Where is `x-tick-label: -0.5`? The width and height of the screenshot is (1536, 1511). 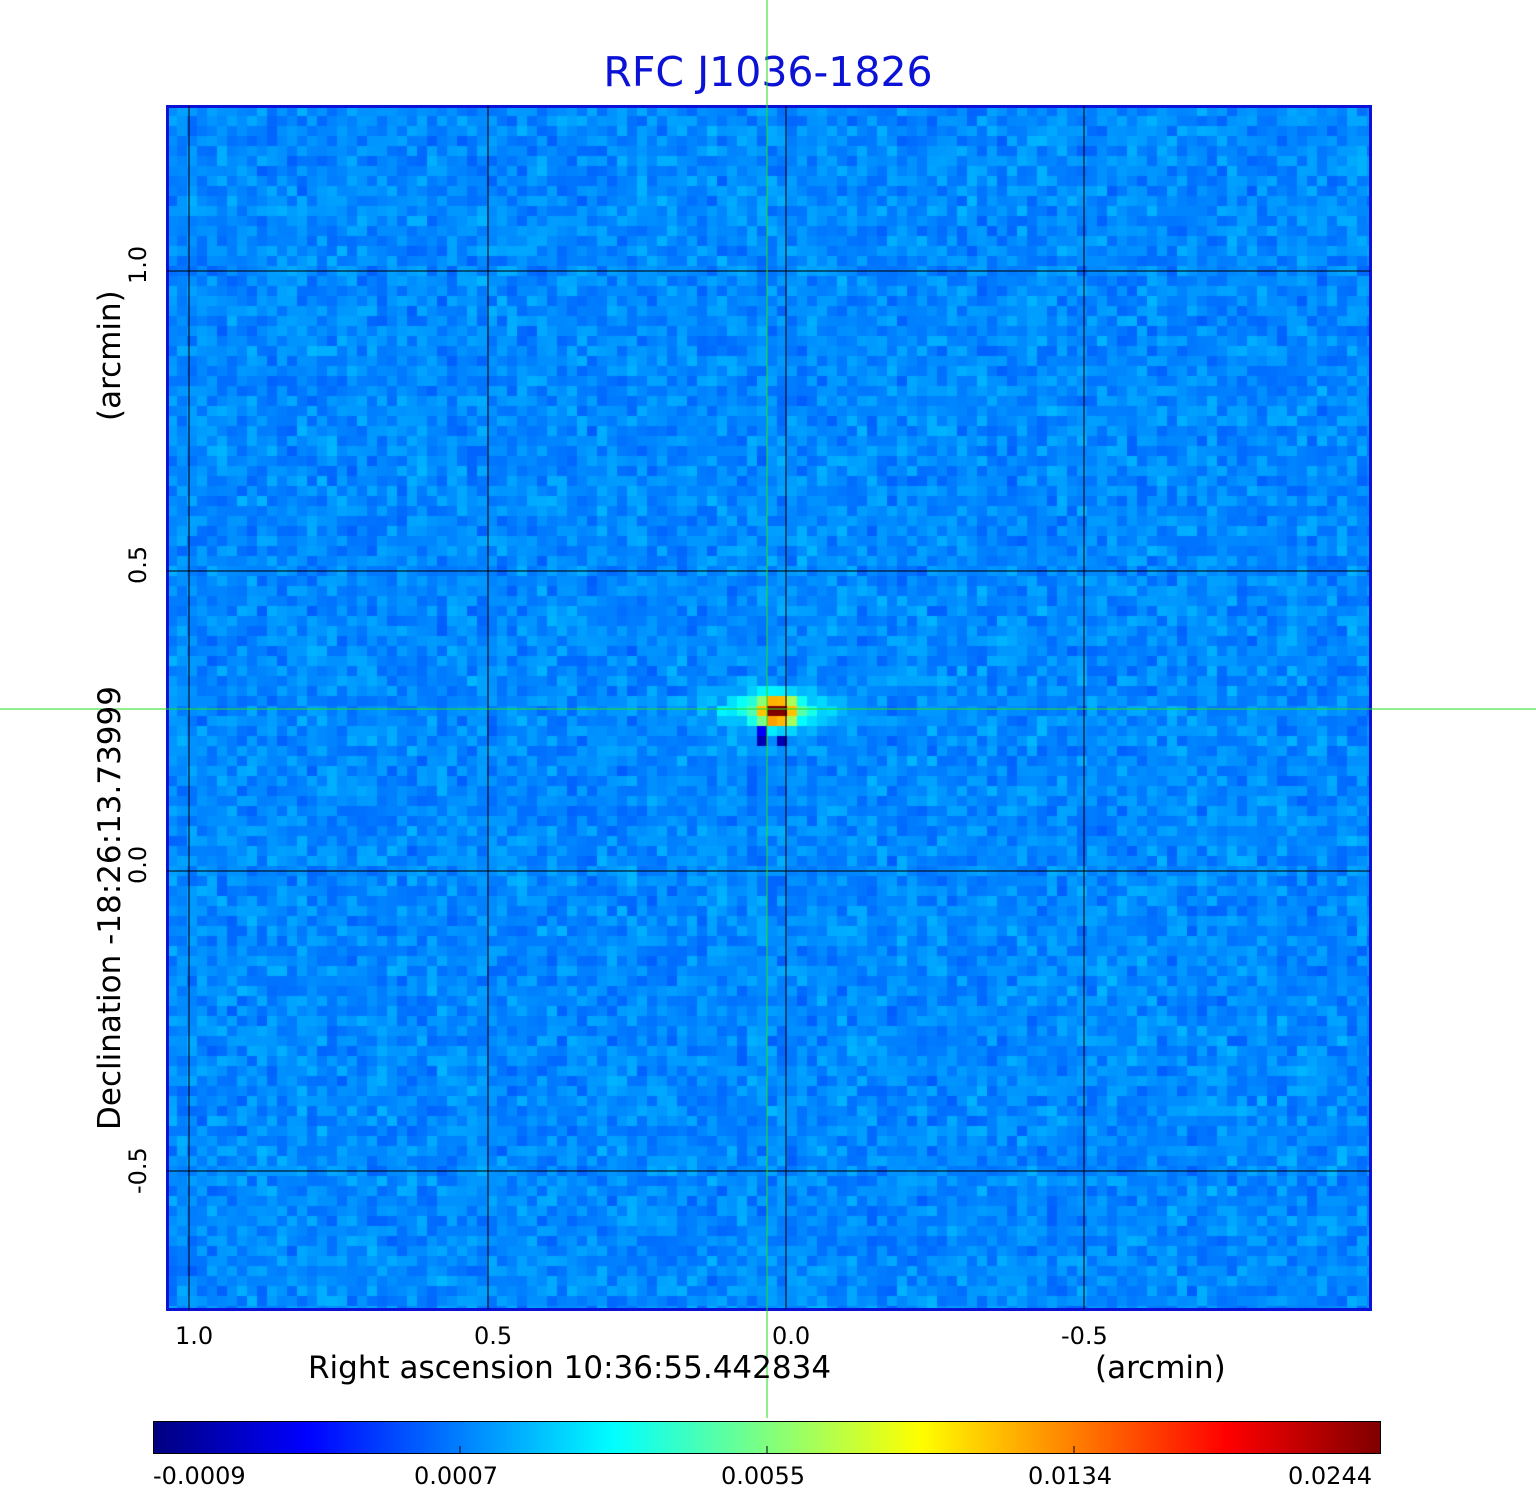 x-tick-label: -0.5 is located at coordinates (1084, 1336).